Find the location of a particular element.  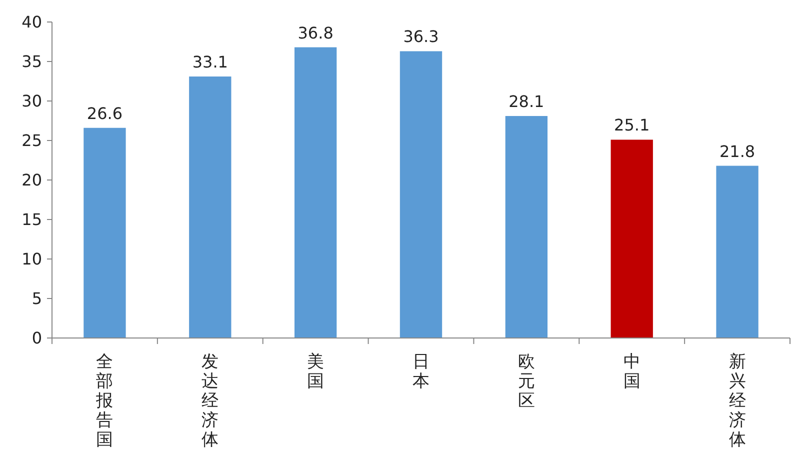

y-tick-label: 15 is located at coordinates (32, 220).